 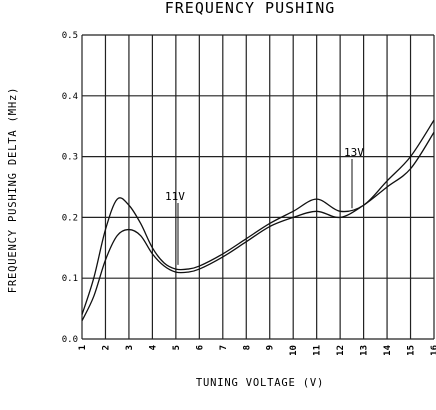 What do you see at coordinates (13, 190) in the screenshot?
I see `y-axis-label: FREQUENCY PUSHING DELTA (MHz)` at bounding box center [13, 190].